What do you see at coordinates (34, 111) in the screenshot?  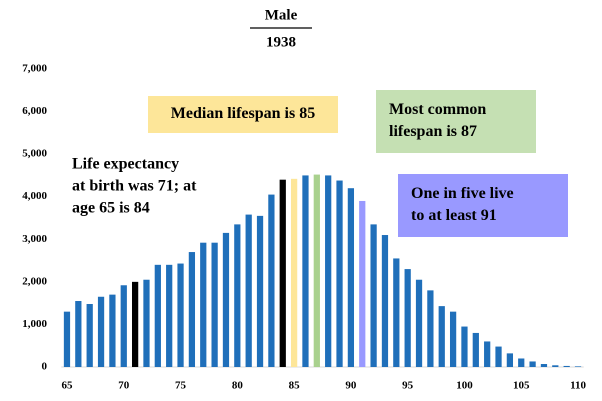 I see `y-tick-label: 6,000` at bounding box center [34, 111].